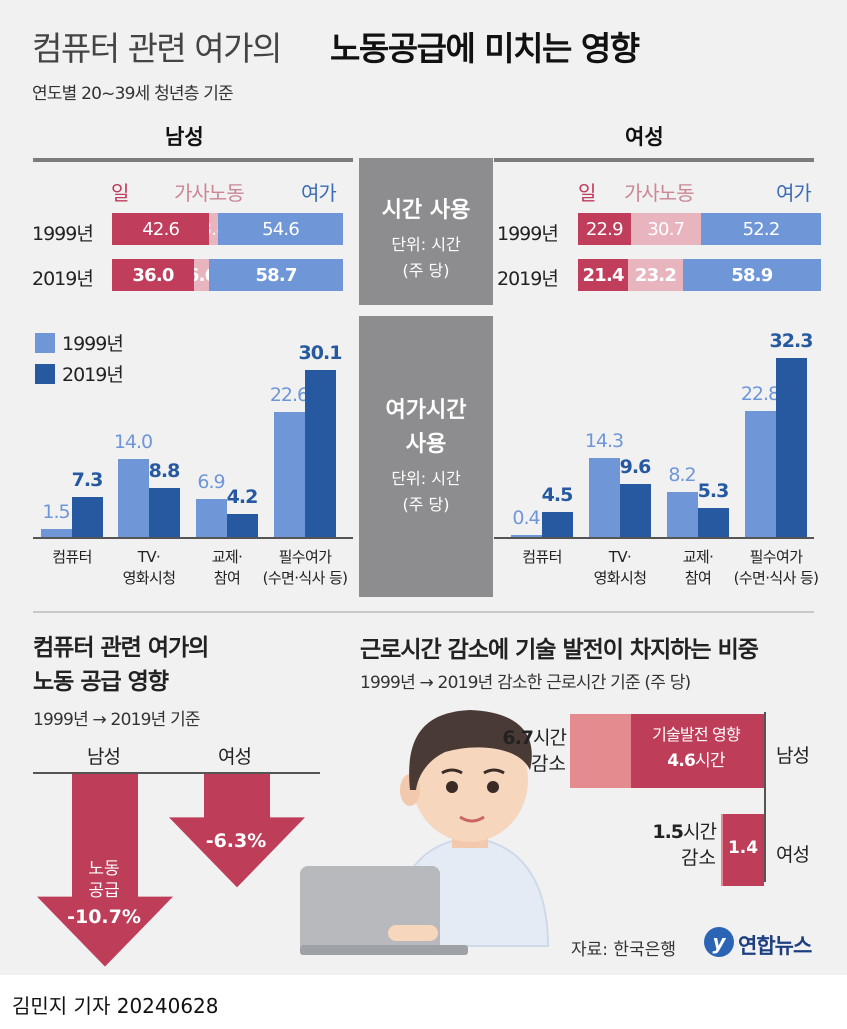 The image size is (847, 1029). I want to click on leisure-label-male-3-2019: 30.1, so click(320, 353).